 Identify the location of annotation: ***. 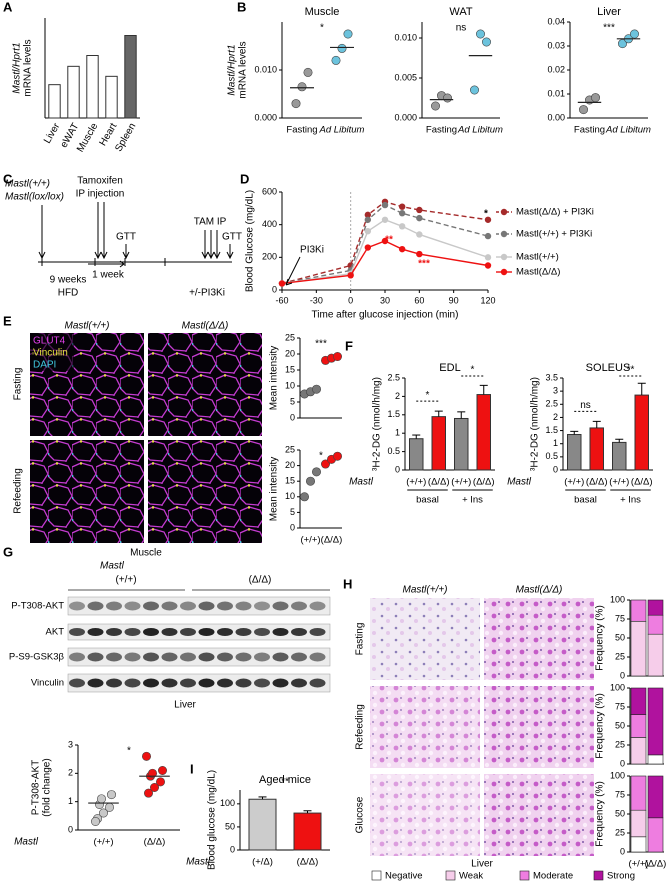
(609, 28).